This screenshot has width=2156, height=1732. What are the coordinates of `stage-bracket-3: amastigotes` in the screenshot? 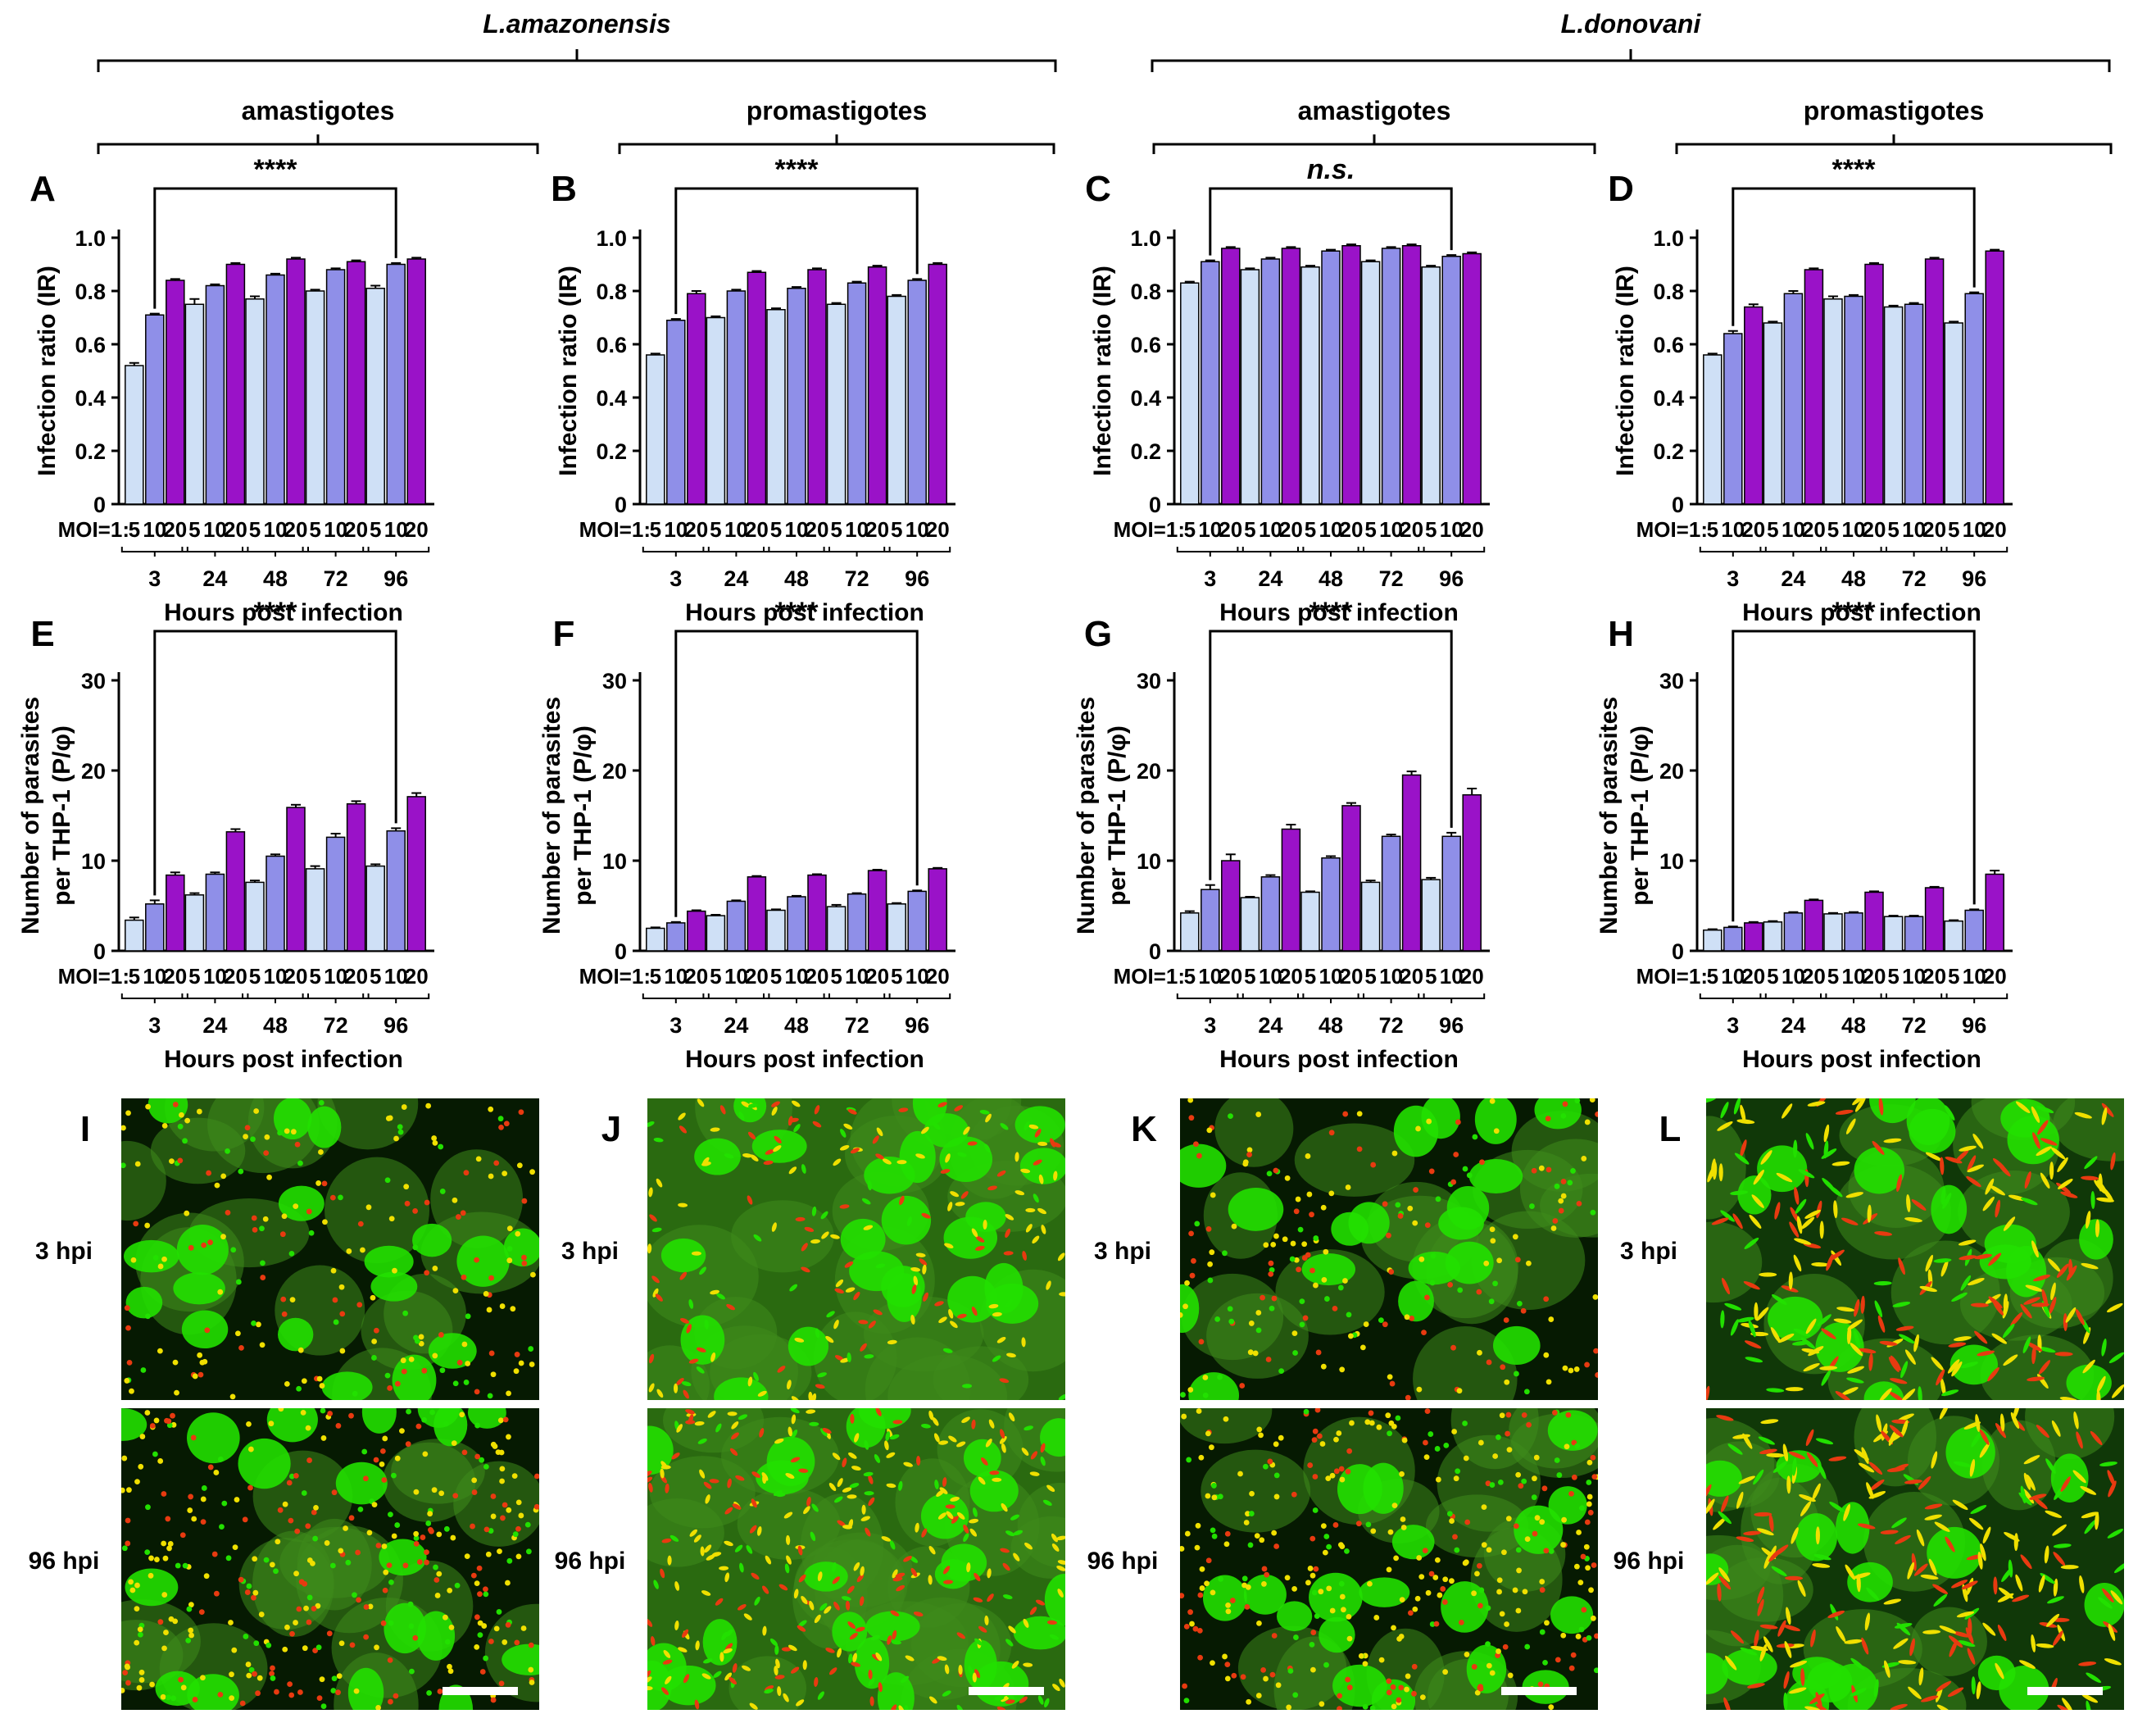 It's located at (1374, 125).